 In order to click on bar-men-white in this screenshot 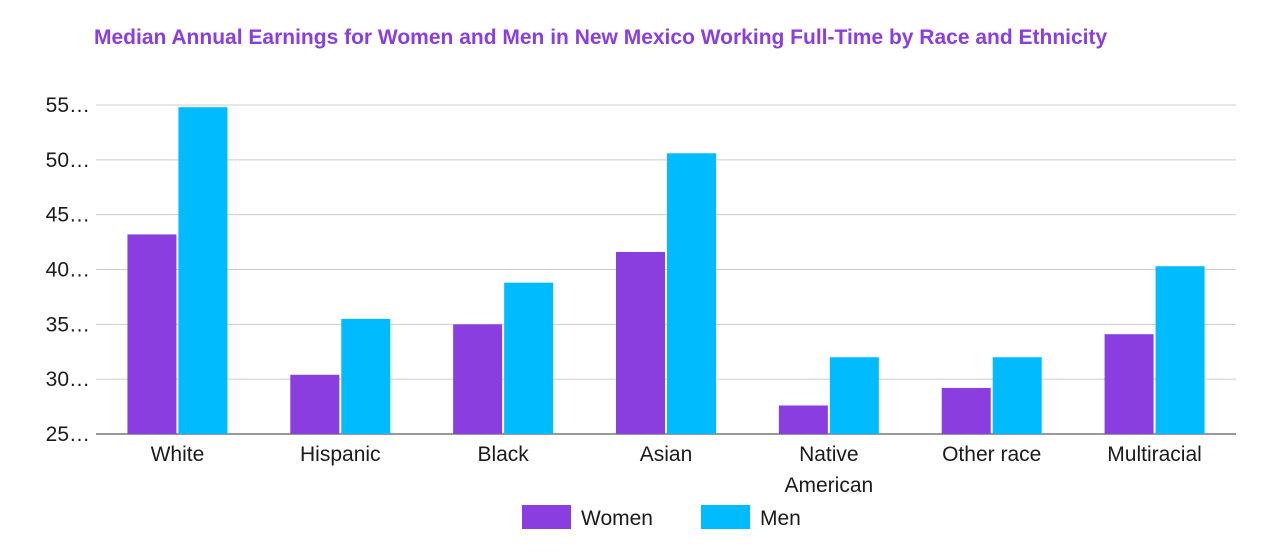, I will do `click(203, 271)`.